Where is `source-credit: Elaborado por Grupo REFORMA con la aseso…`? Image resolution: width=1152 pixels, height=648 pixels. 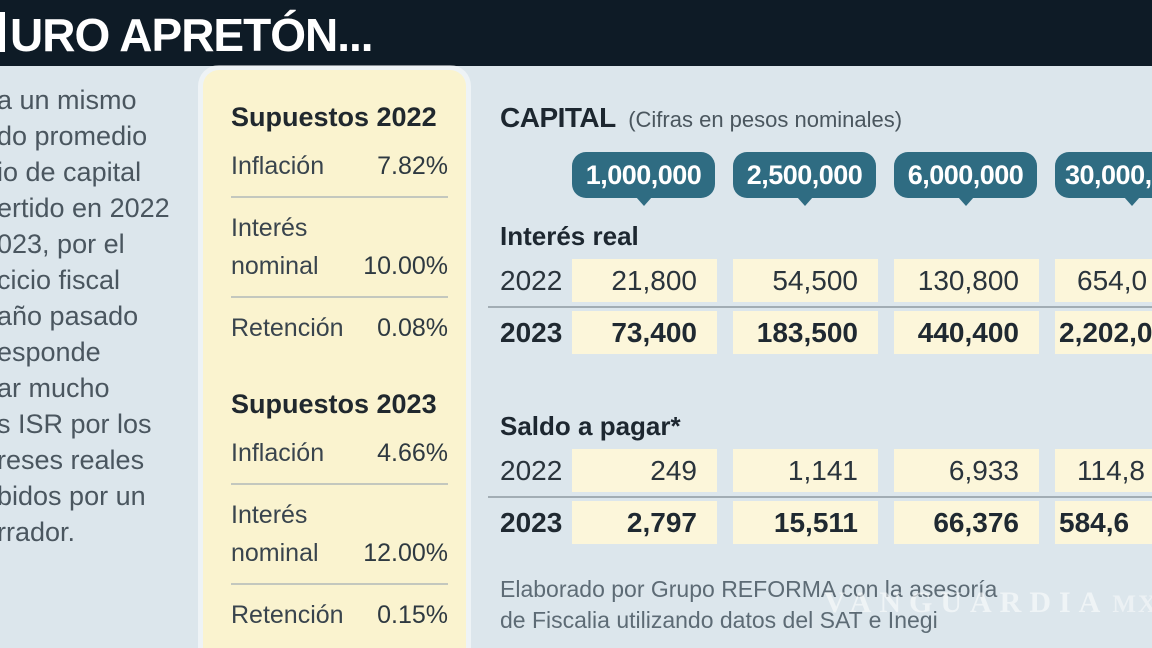
source-credit: Elaborado por Grupo REFORMA con la aseso… is located at coordinates (748, 605).